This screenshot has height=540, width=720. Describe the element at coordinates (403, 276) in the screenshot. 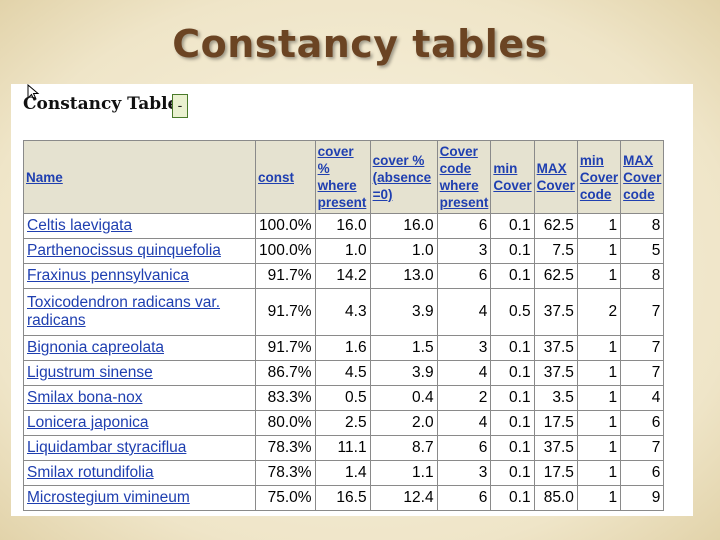

I see `cover-absence-zero-cell: 13.0` at that location.